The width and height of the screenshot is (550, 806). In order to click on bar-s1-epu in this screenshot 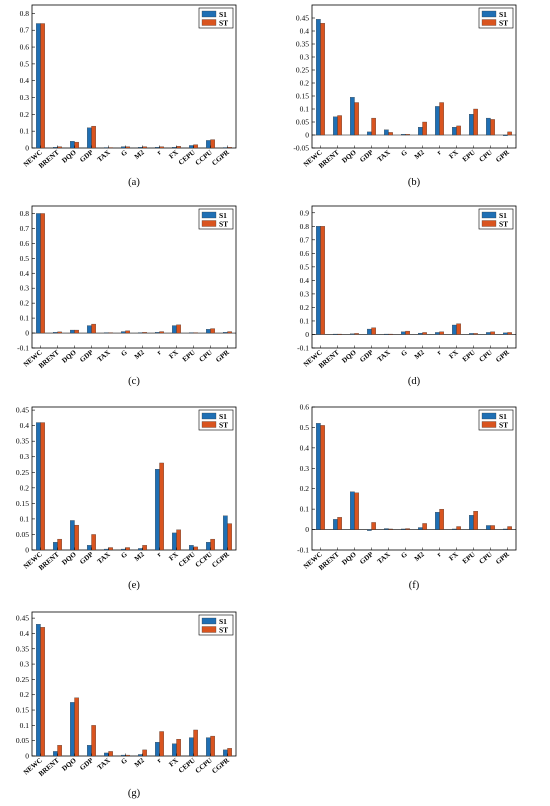, I will do `click(471, 522)`.